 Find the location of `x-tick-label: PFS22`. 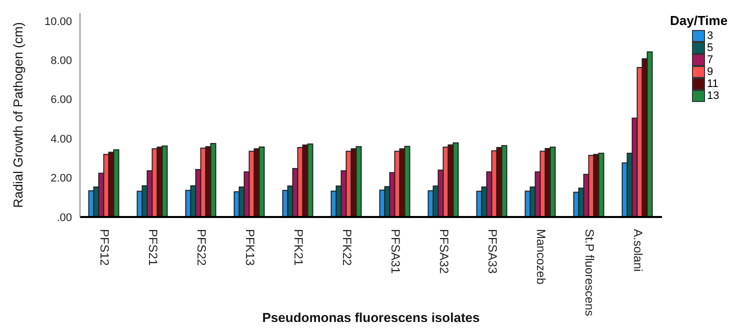

x-tick-label: PFS22 is located at coordinates (201, 247).